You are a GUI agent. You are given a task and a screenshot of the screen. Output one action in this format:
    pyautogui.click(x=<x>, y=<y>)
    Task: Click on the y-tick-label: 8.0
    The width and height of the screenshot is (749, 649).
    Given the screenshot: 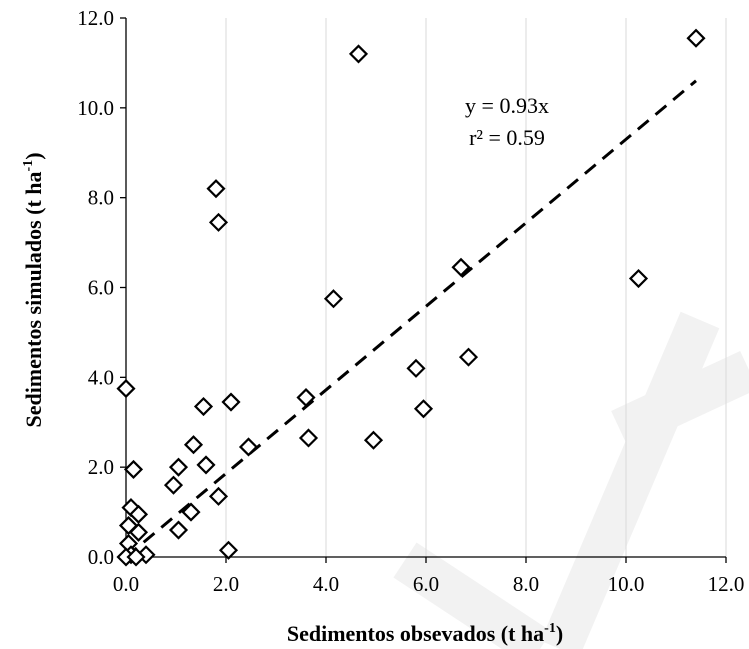 What is the action you would take?
    pyautogui.click(x=101, y=198)
    